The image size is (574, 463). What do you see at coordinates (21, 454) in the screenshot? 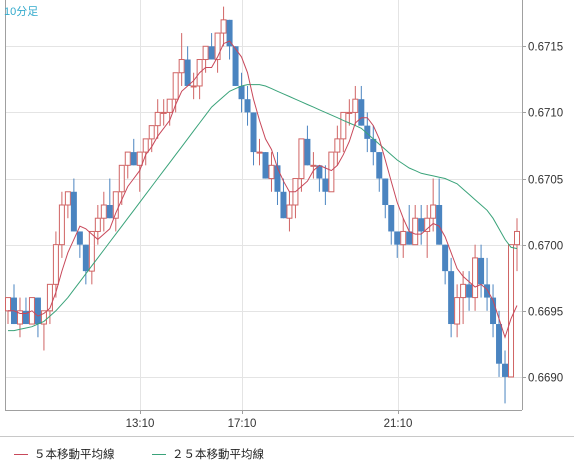
I see `legend-swatch-ma5` at bounding box center [21, 454].